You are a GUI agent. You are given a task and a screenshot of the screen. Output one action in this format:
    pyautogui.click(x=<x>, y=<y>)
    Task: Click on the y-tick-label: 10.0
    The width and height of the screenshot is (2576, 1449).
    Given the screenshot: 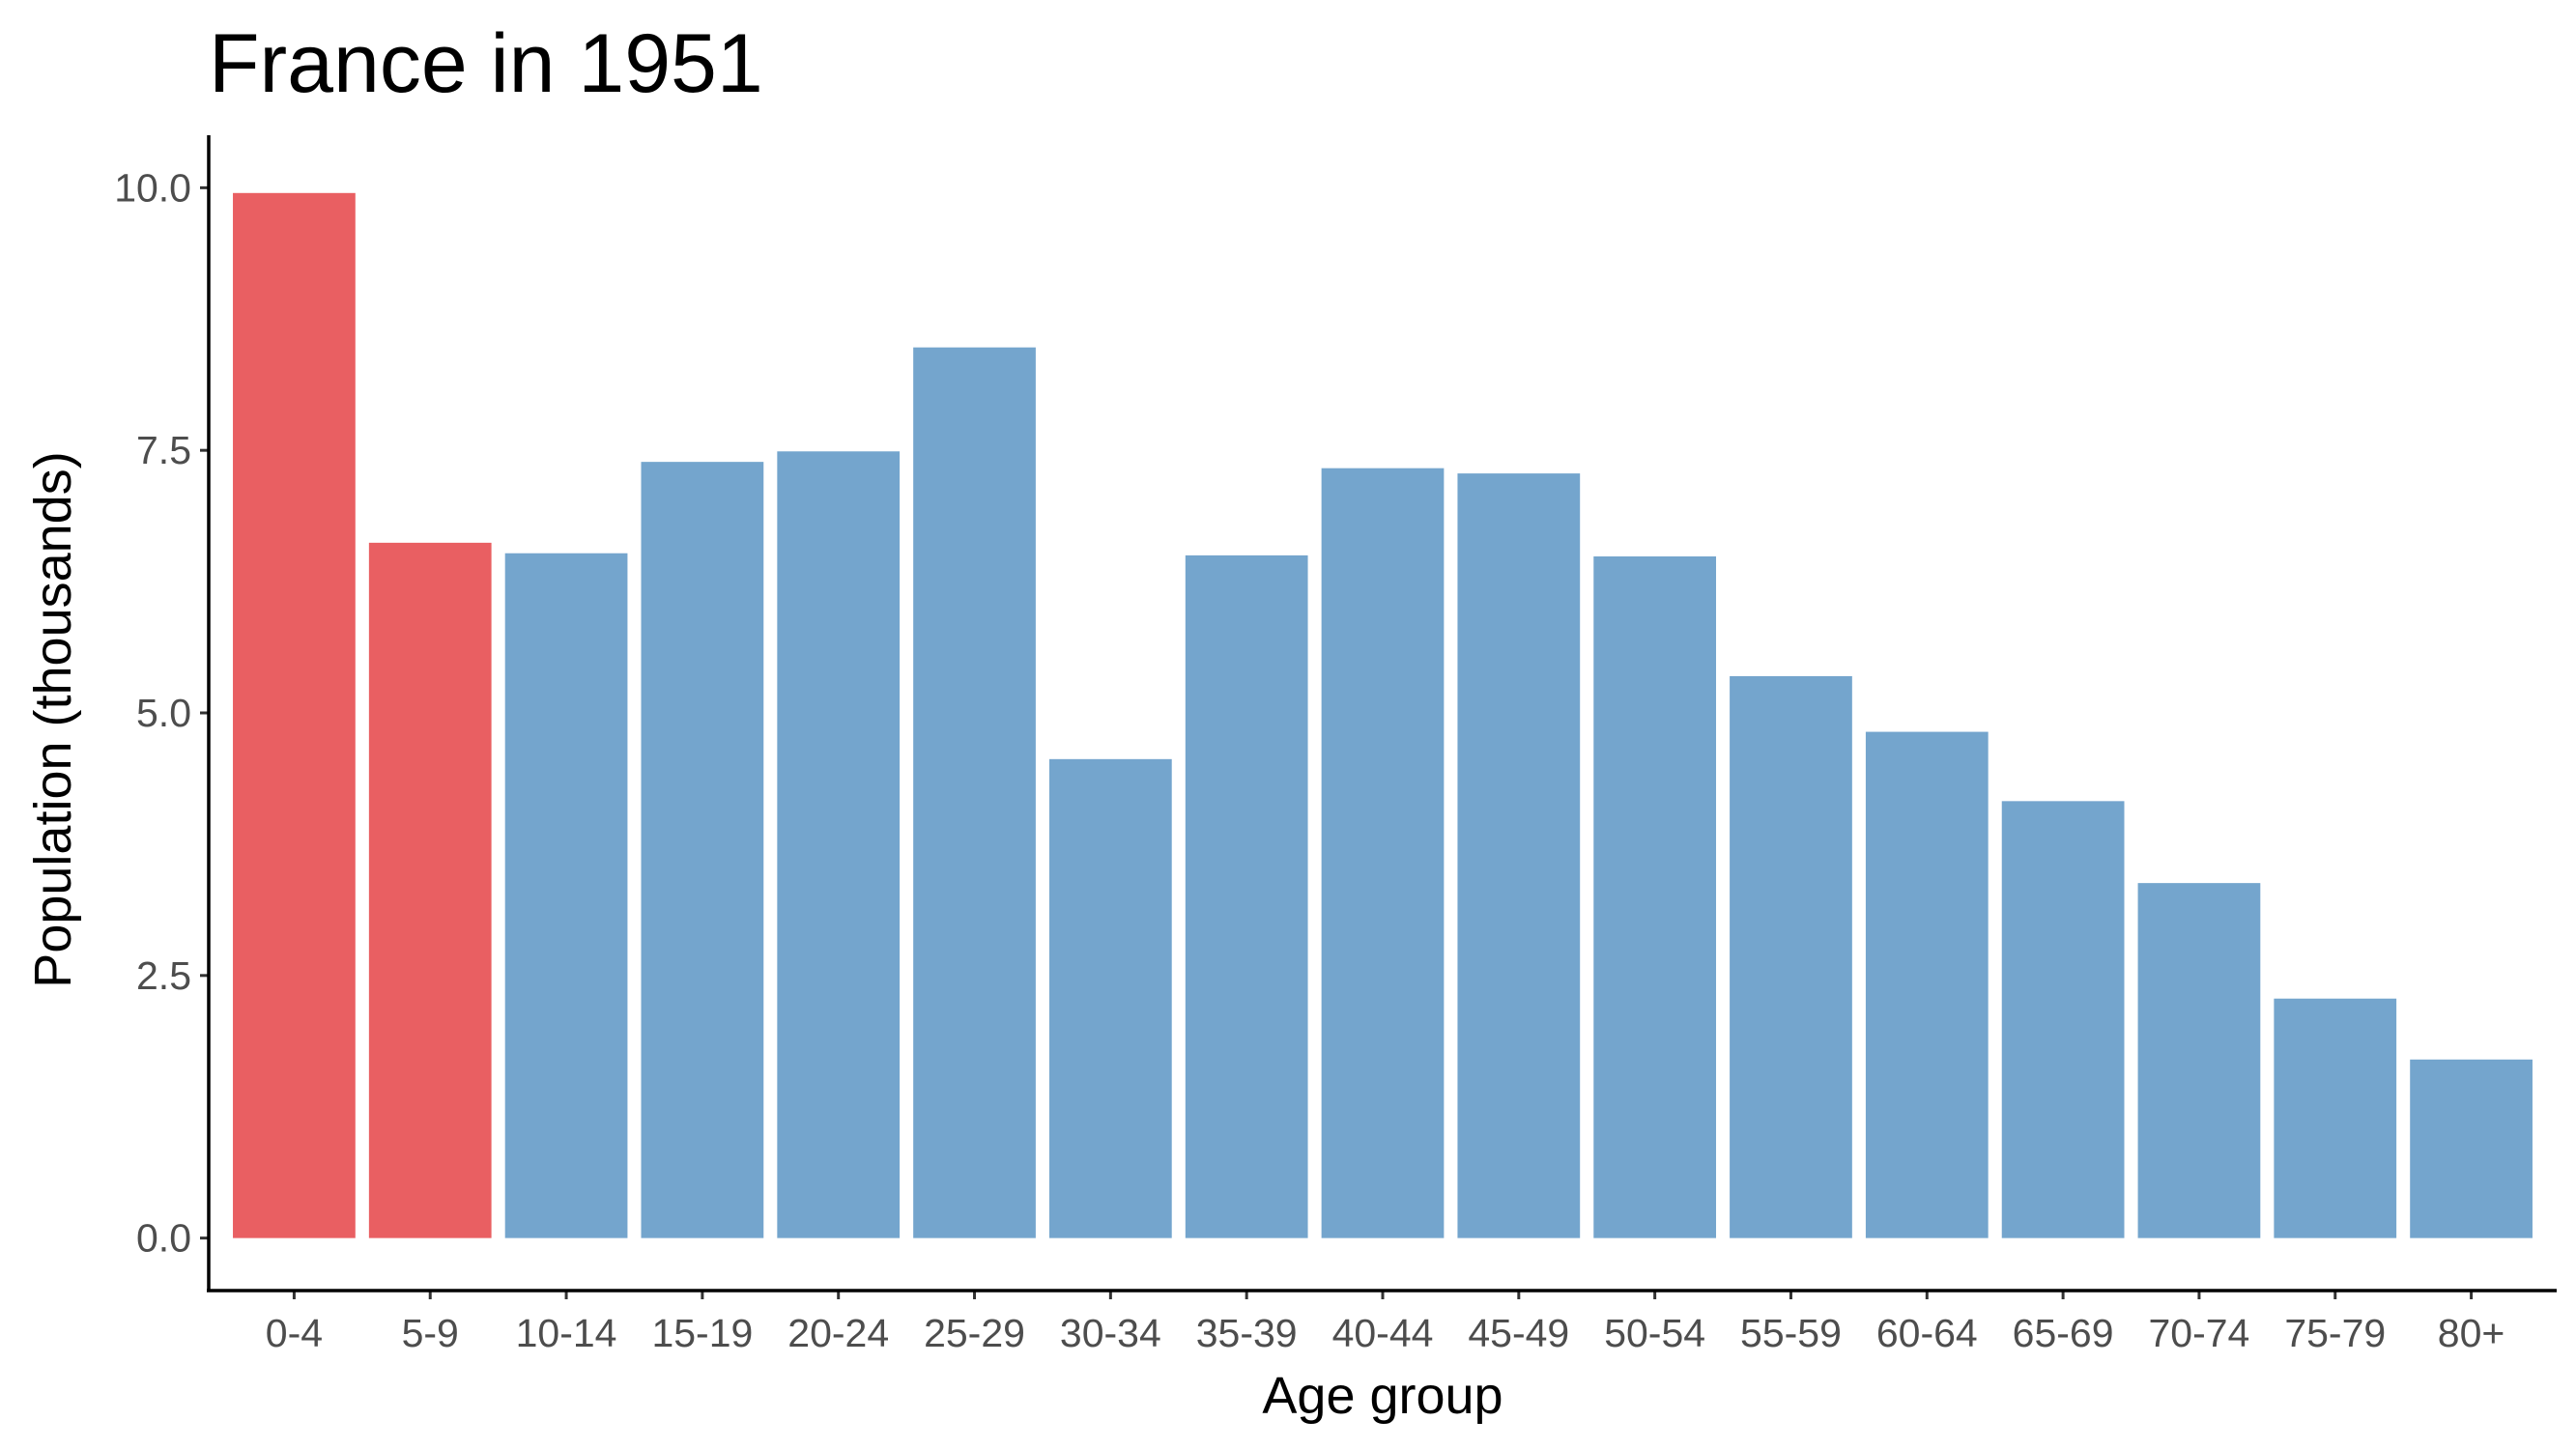 What is the action you would take?
    pyautogui.click(x=153, y=187)
    